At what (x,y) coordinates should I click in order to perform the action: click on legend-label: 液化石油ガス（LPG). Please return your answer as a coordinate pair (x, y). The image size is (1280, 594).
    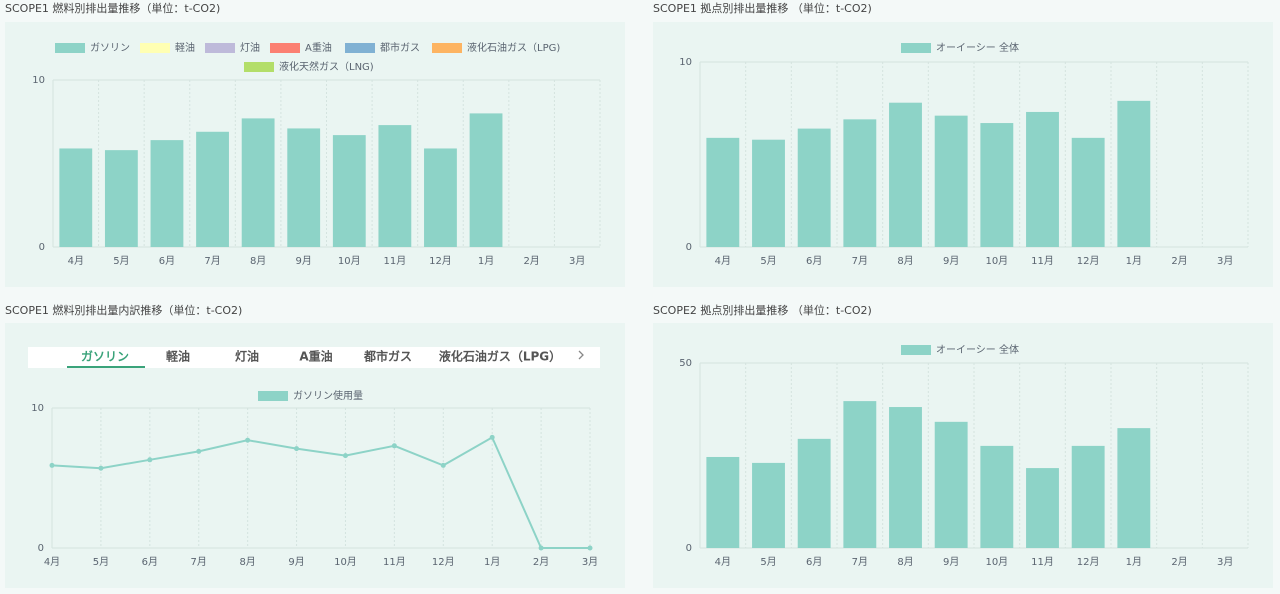
    Looking at the image, I should click on (513, 47).